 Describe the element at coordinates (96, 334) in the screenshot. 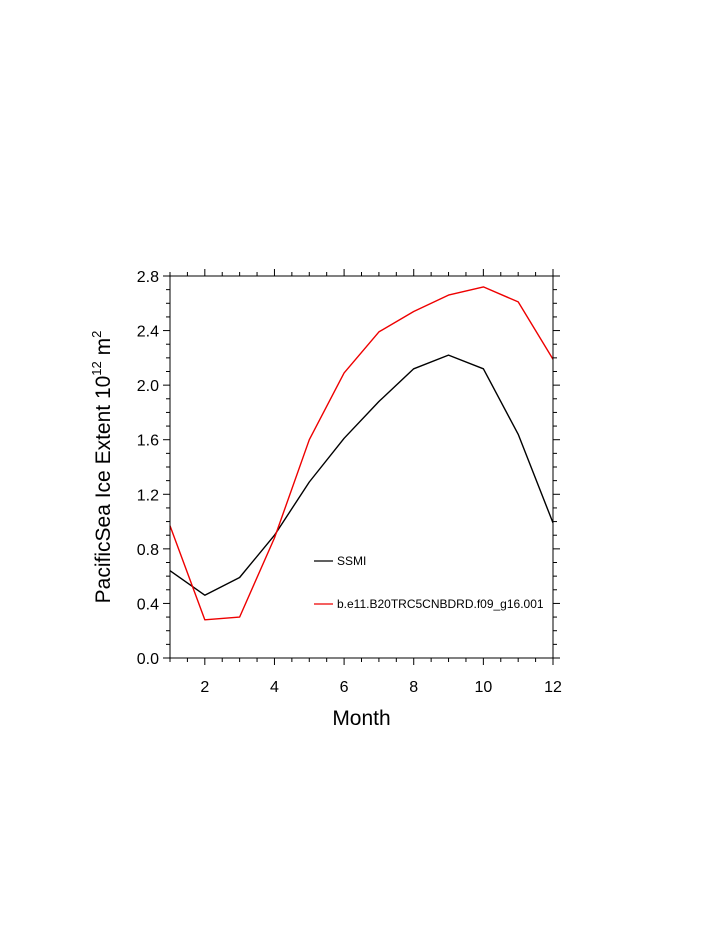

I see `y-axis-title-unit-exponent: 2` at that location.